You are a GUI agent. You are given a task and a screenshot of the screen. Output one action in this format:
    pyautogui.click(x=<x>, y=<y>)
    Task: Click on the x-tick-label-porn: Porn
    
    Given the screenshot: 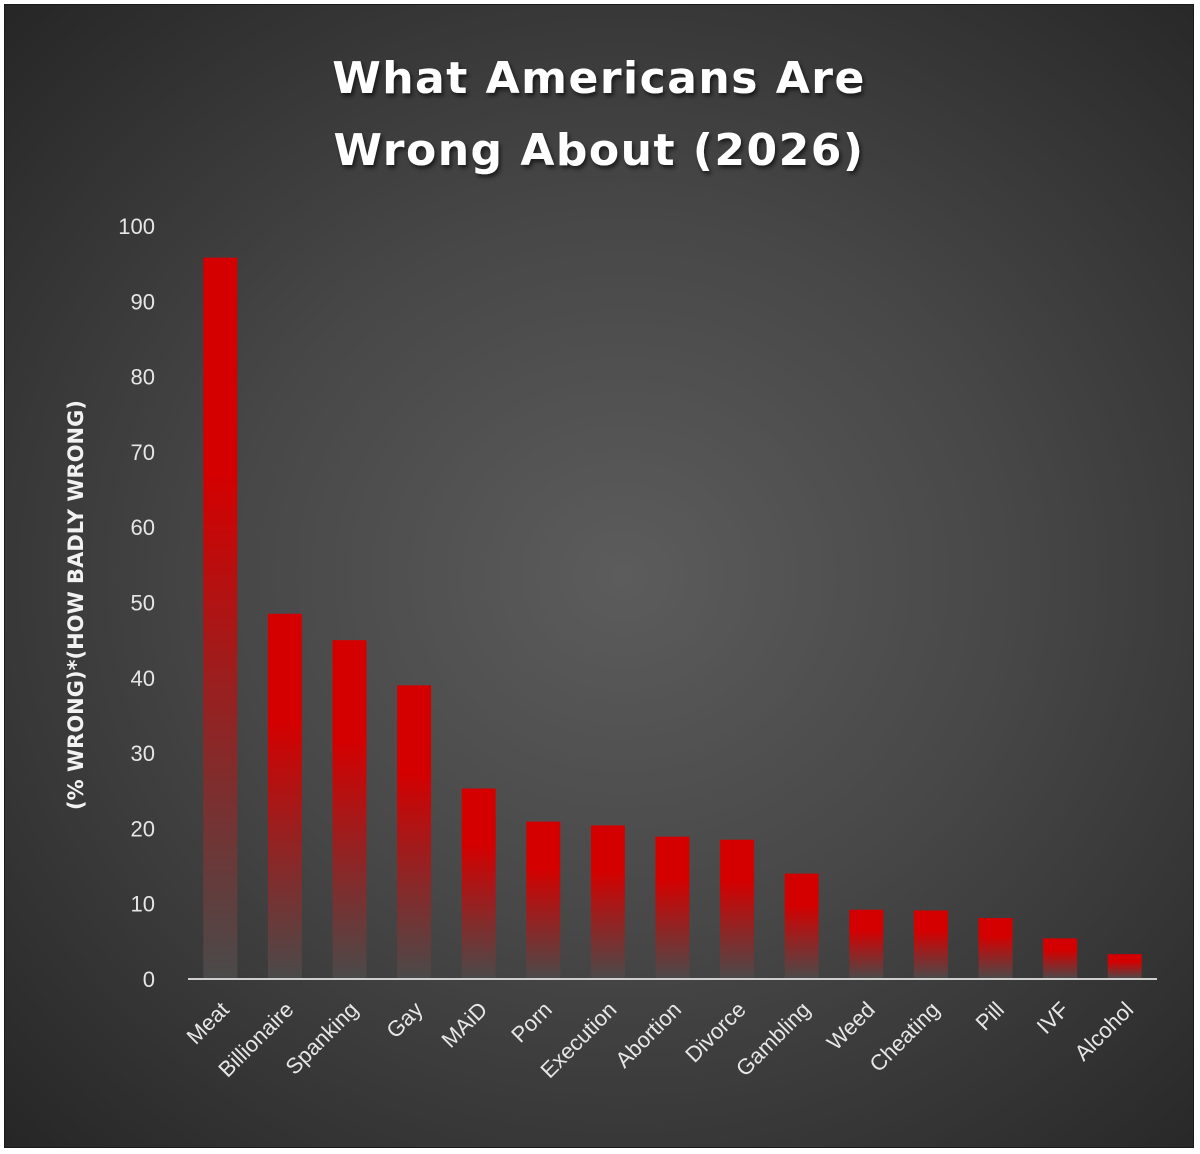 What is the action you would take?
    pyautogui.click(x=531, y=1022)
    